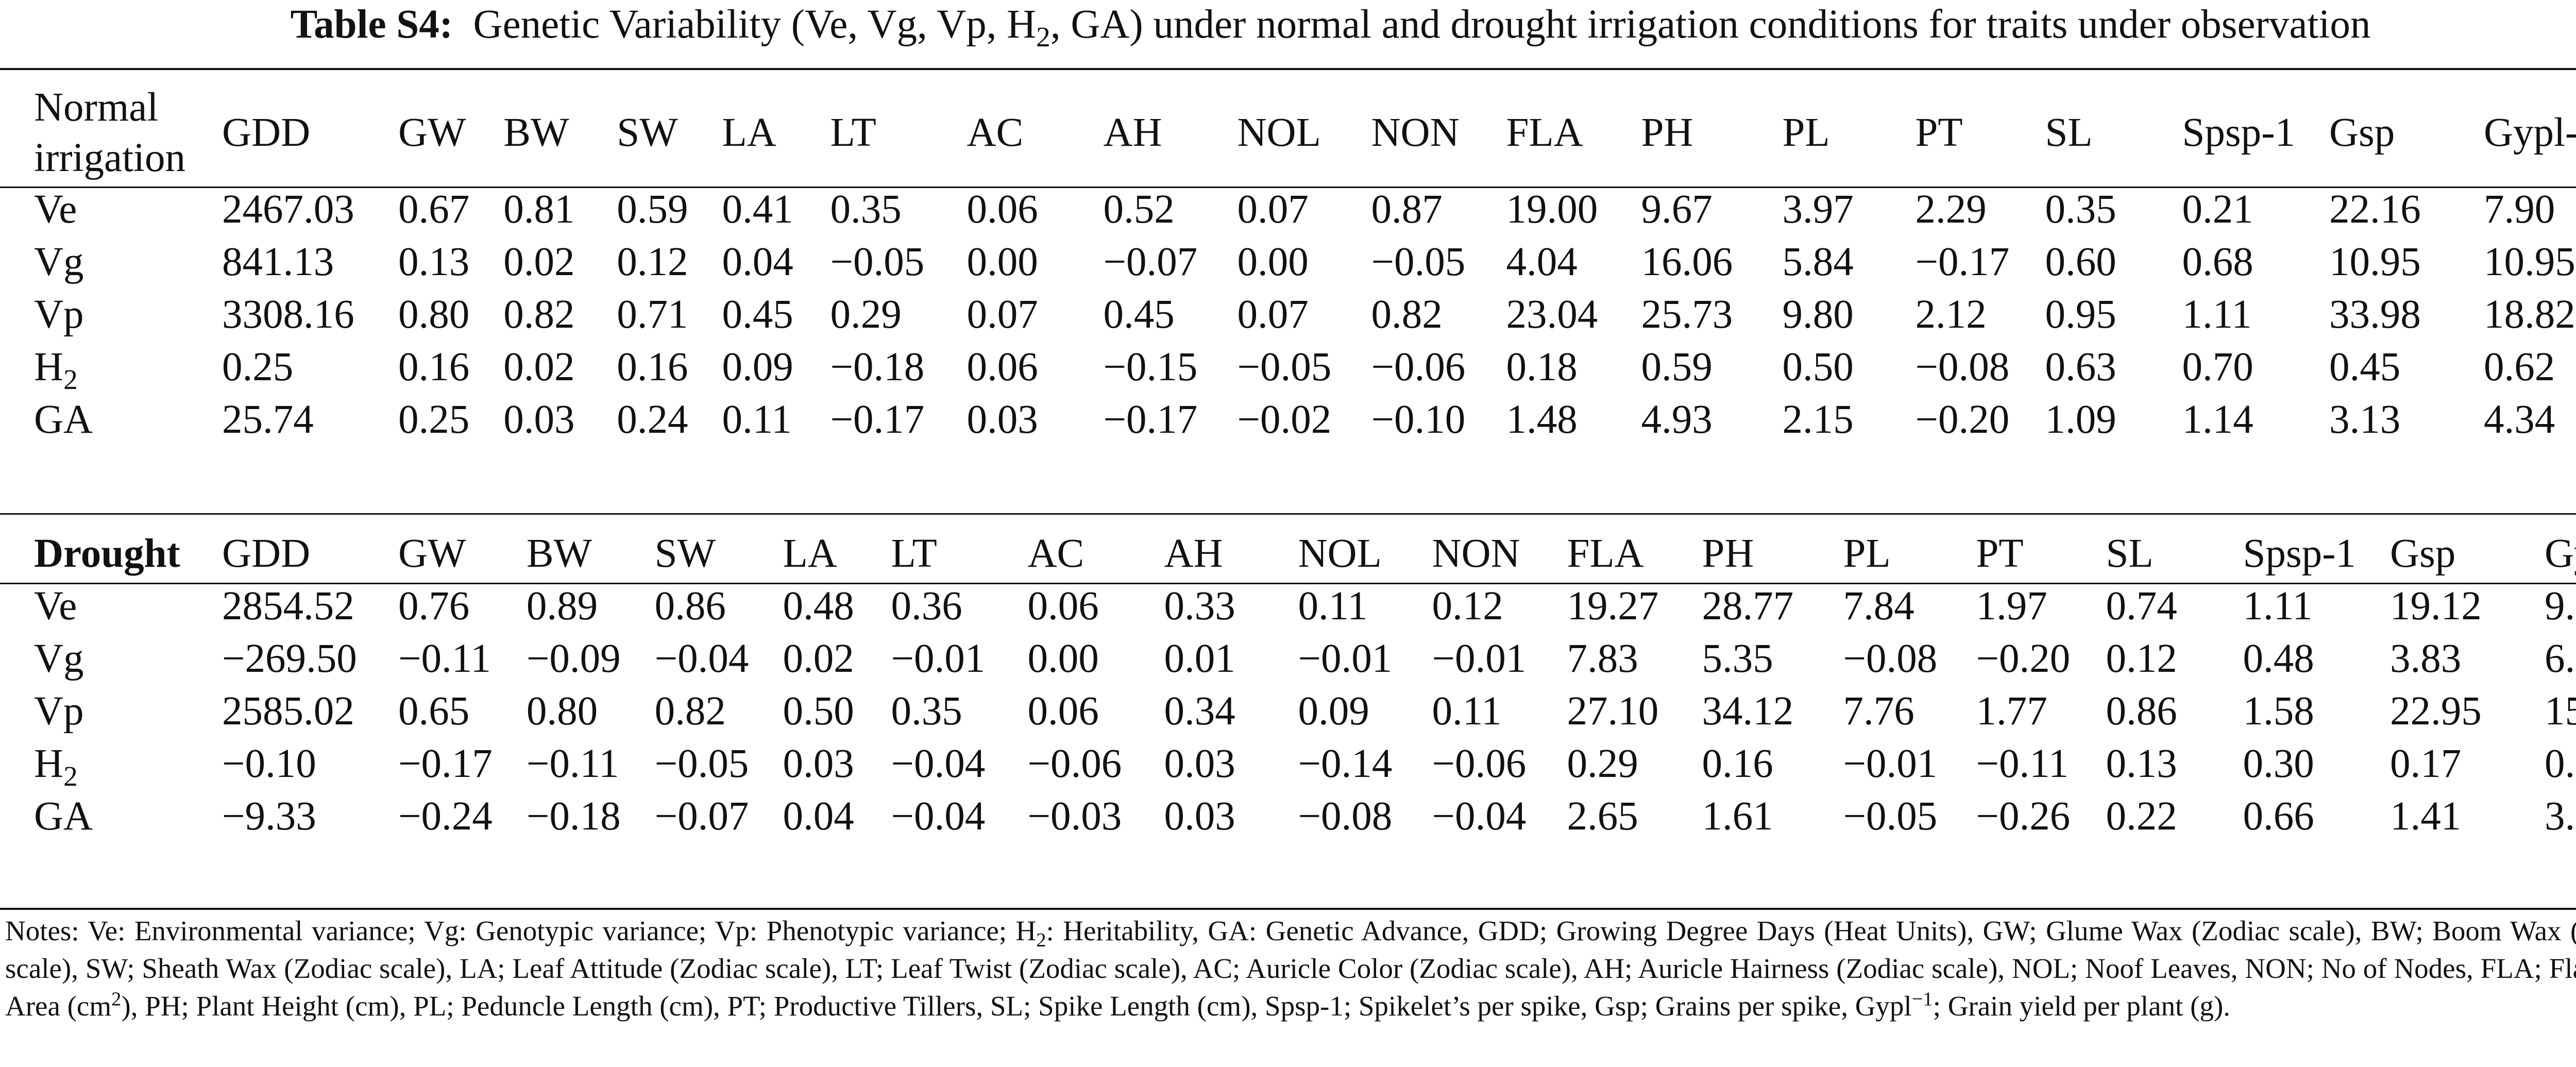 Image resolution: width=2576 pixels, height=1067 pixels. What do you see at coordinates (2141, 606) in the screenshot?
I see `table-cell: 0.74` at bounding box center [2141, 606].